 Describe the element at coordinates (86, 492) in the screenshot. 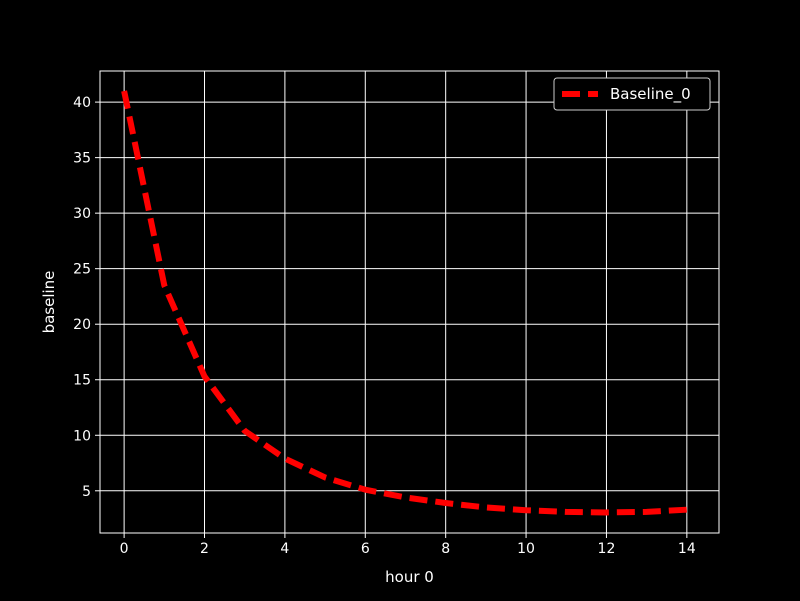

I see `y-tick-label: 5` at that location.